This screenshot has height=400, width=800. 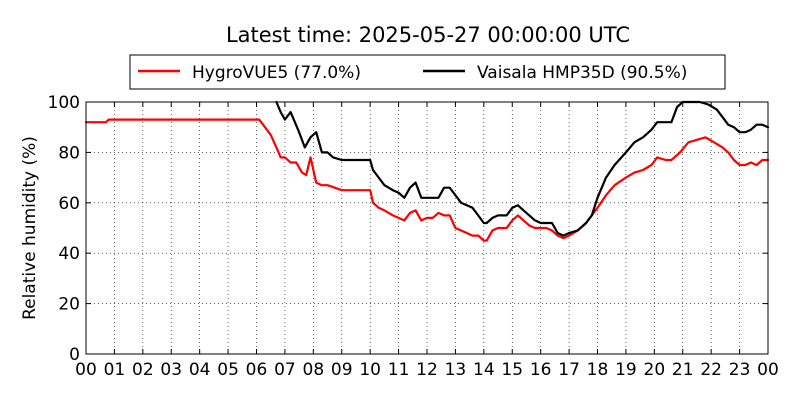 I want to click on x-tick-label: 15, so click(x=512, y=370).